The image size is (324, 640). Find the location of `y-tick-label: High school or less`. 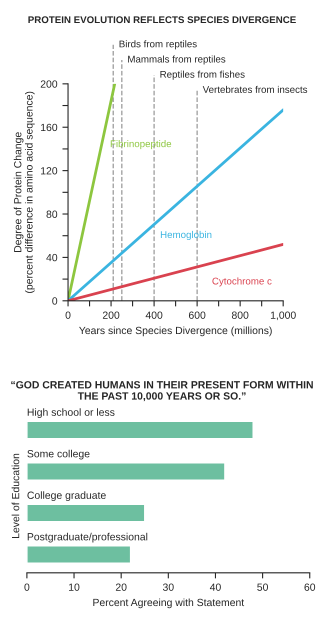

y-tick-label: High school or less is located at coordinates (71, 413).